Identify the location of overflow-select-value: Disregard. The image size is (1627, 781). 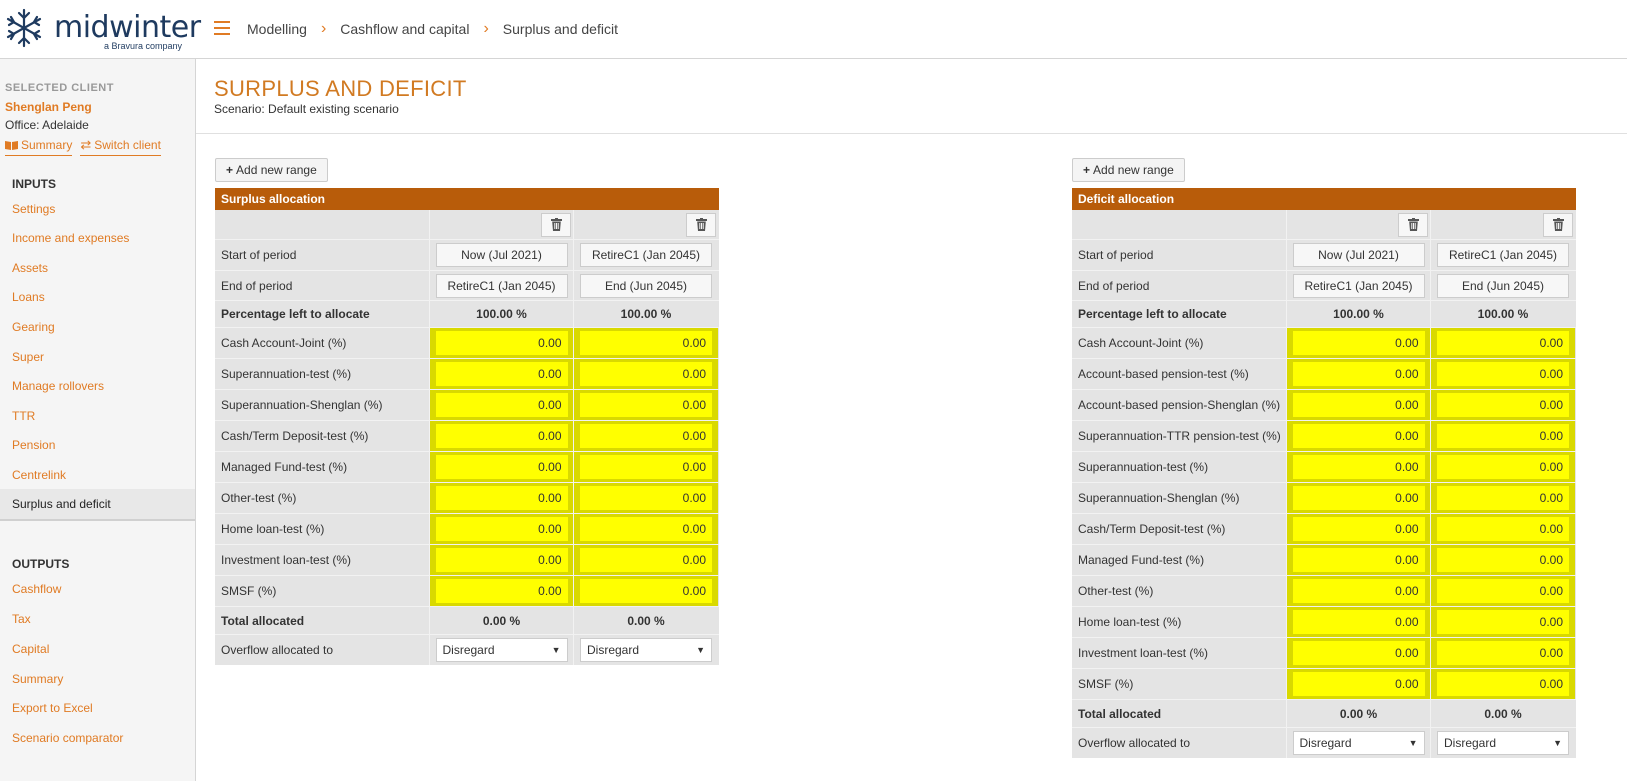
(468, 650).